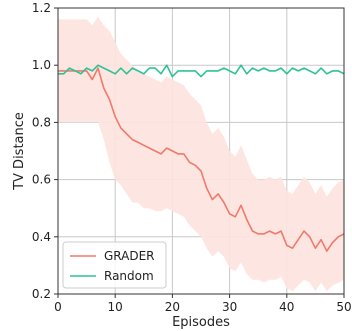 The image size is (352, 331). I want to click on y-tick-label-4: 1.0, so click(41, 65).